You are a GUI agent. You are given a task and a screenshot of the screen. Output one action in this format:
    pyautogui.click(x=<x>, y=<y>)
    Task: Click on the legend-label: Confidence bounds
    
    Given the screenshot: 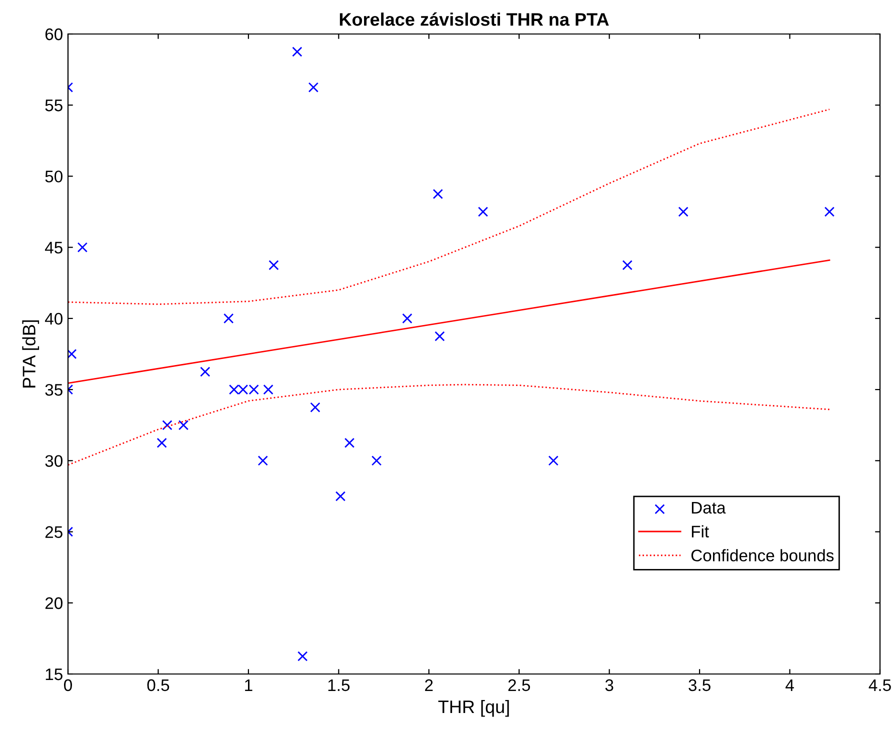 What is the action you would take?
    pyautogui.click(x=762, y=555)
    